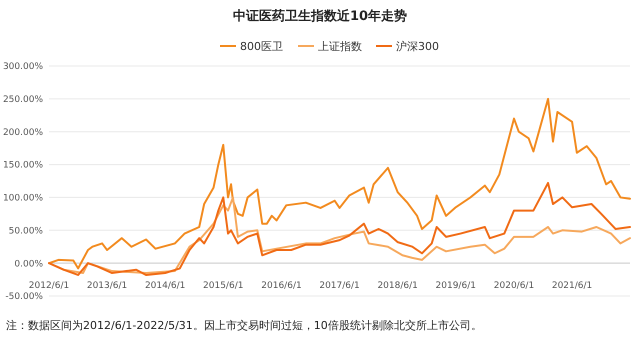  What do you see at coordinates (29, 264) in the screenshot?
I see `y-tick-label: 0.00%` at bounding box center [29, 264].